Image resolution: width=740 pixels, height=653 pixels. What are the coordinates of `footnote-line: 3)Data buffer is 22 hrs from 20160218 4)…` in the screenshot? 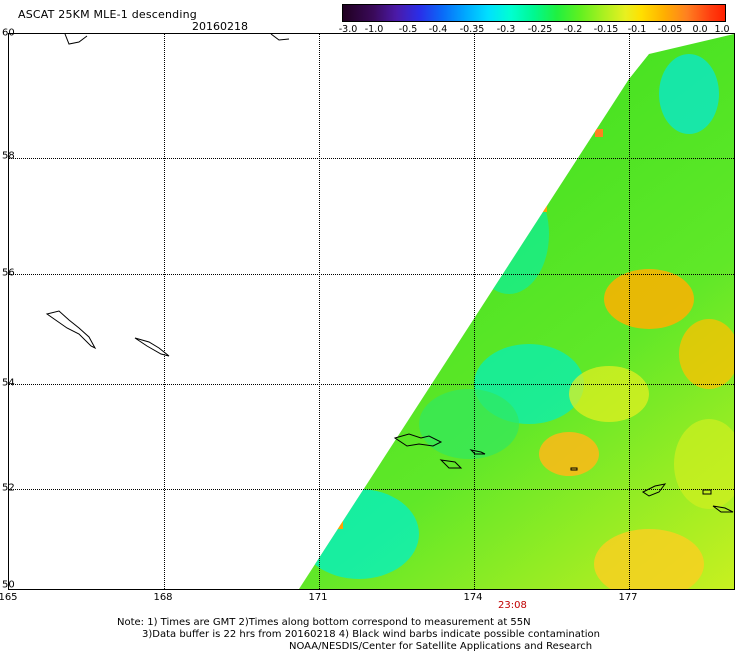 It's located at (371, 634).